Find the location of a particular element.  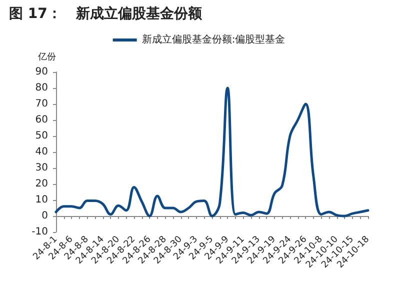

y-tick-label: 50 is located at coordinates (41, 136).